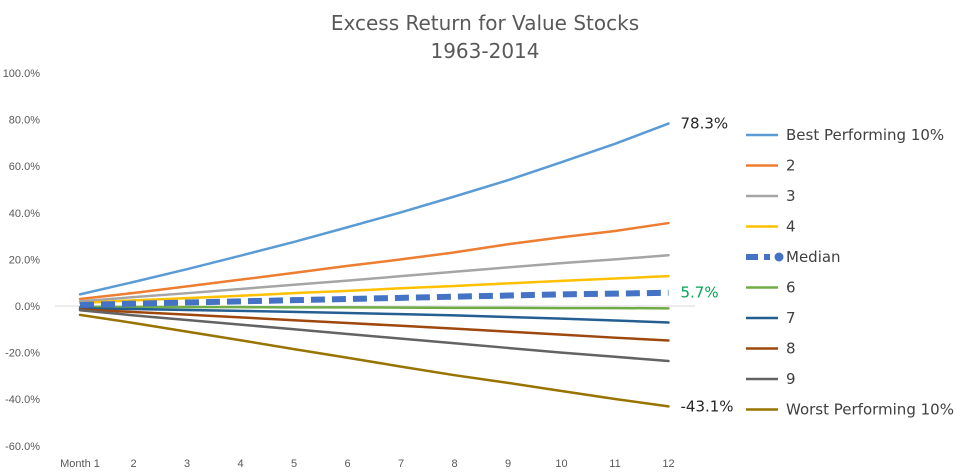 This screenshot has height=476, width=966. What do you see at coordinates (133, 464) in the screenshot?
I see `x-tick-label: 2` at bounding box center [133, 464].